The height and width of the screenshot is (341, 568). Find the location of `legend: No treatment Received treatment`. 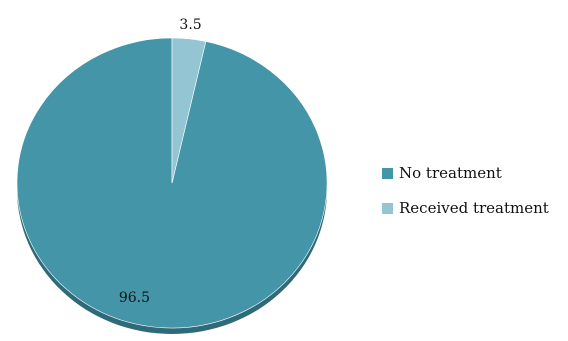

legend: No treatment Received treatment is located at coordinates (465, 199).